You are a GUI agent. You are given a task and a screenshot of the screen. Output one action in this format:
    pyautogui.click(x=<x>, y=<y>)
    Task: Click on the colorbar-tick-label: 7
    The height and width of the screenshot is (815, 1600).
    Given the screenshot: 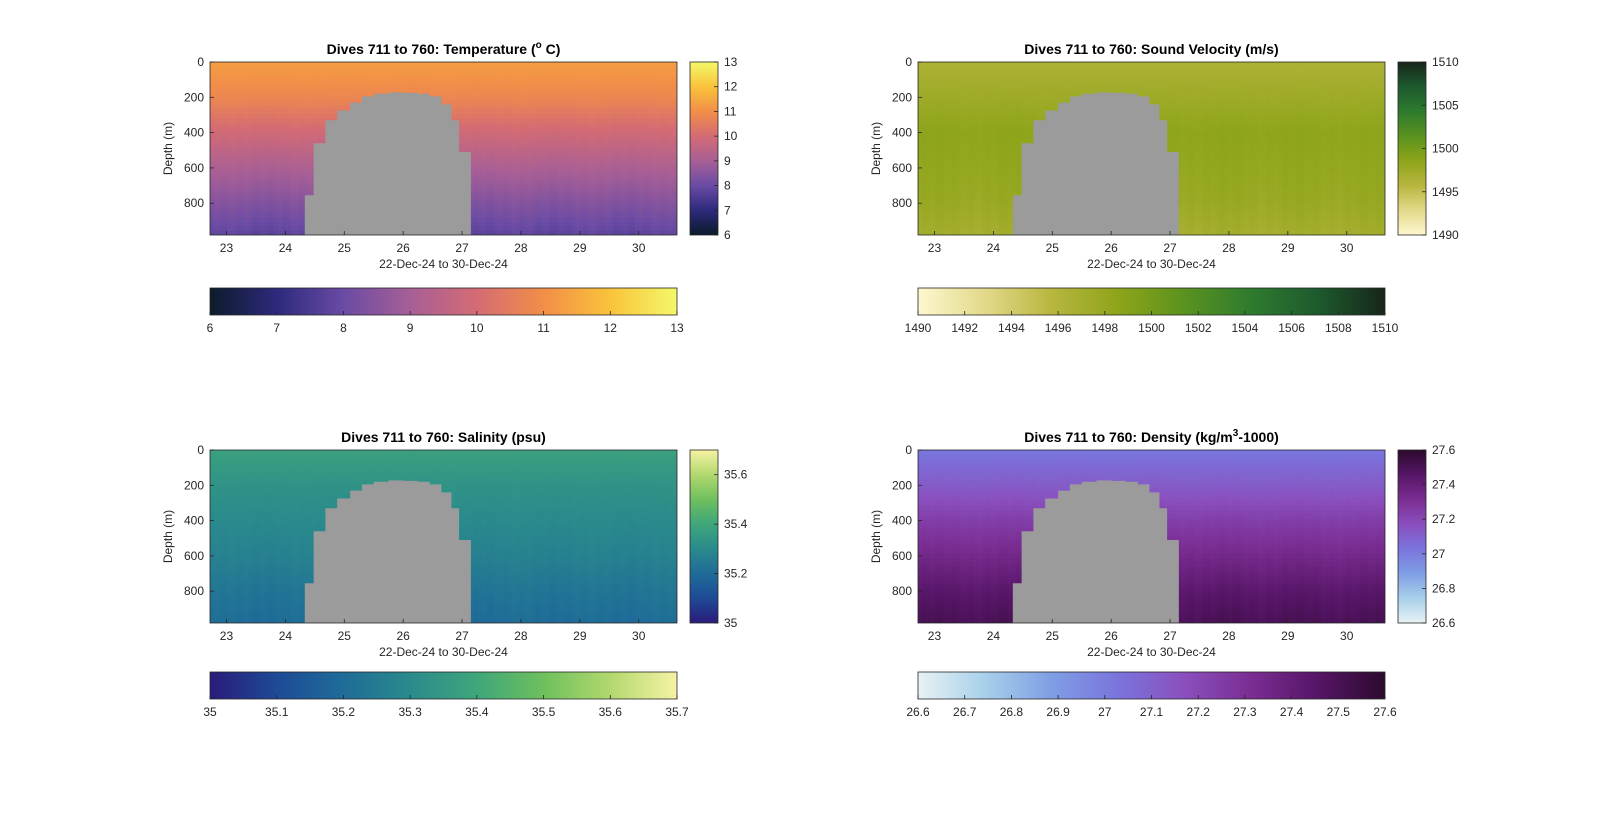 What is the action you would take?
    pyautogui.click(x=276, y=328)
    